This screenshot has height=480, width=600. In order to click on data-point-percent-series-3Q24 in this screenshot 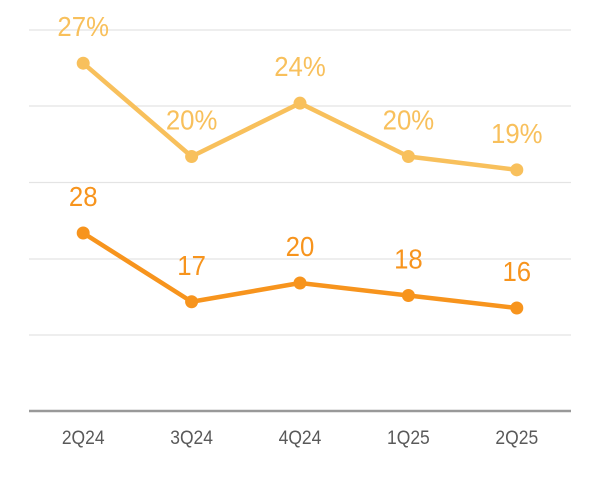, I will do `click(192, 156)`.